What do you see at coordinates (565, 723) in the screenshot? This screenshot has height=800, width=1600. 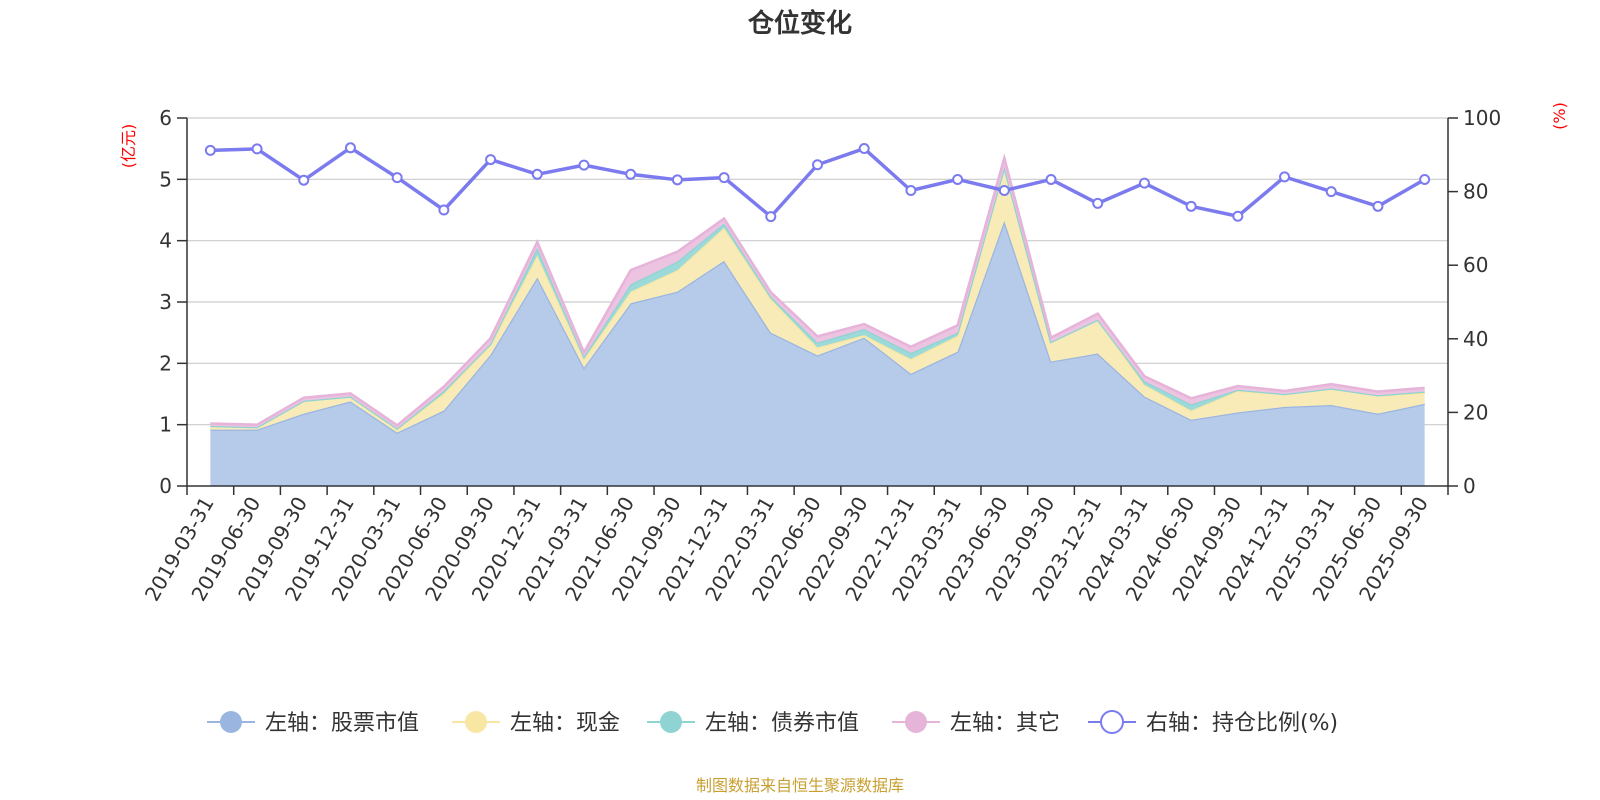 I see `legend-label: 左轴：现金` at bounding box center [565, 723].